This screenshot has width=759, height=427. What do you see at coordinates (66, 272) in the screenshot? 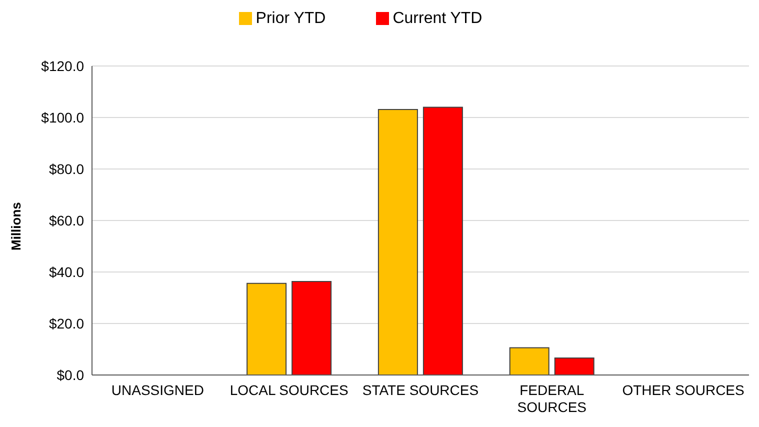
I see `y-tick-label: $40.0` at bounding box center [66, 272].